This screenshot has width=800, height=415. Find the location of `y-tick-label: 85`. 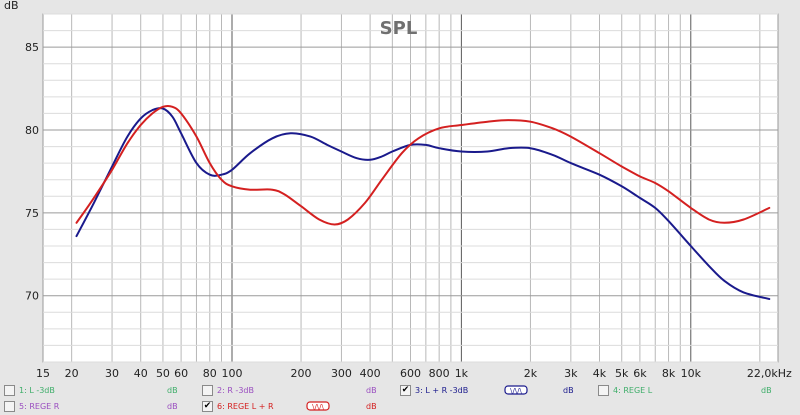

y-tick-label: 85 is located at coordinates (32, 47).